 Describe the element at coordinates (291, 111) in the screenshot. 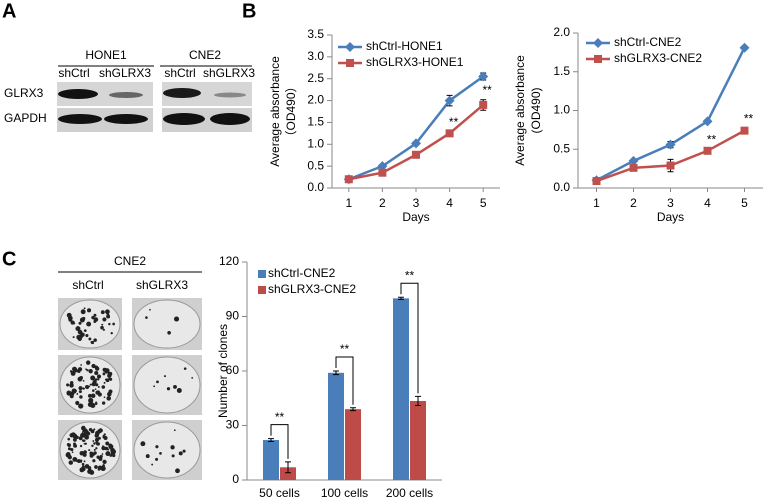

I see `y-axis-label: （OD490）` at that location.